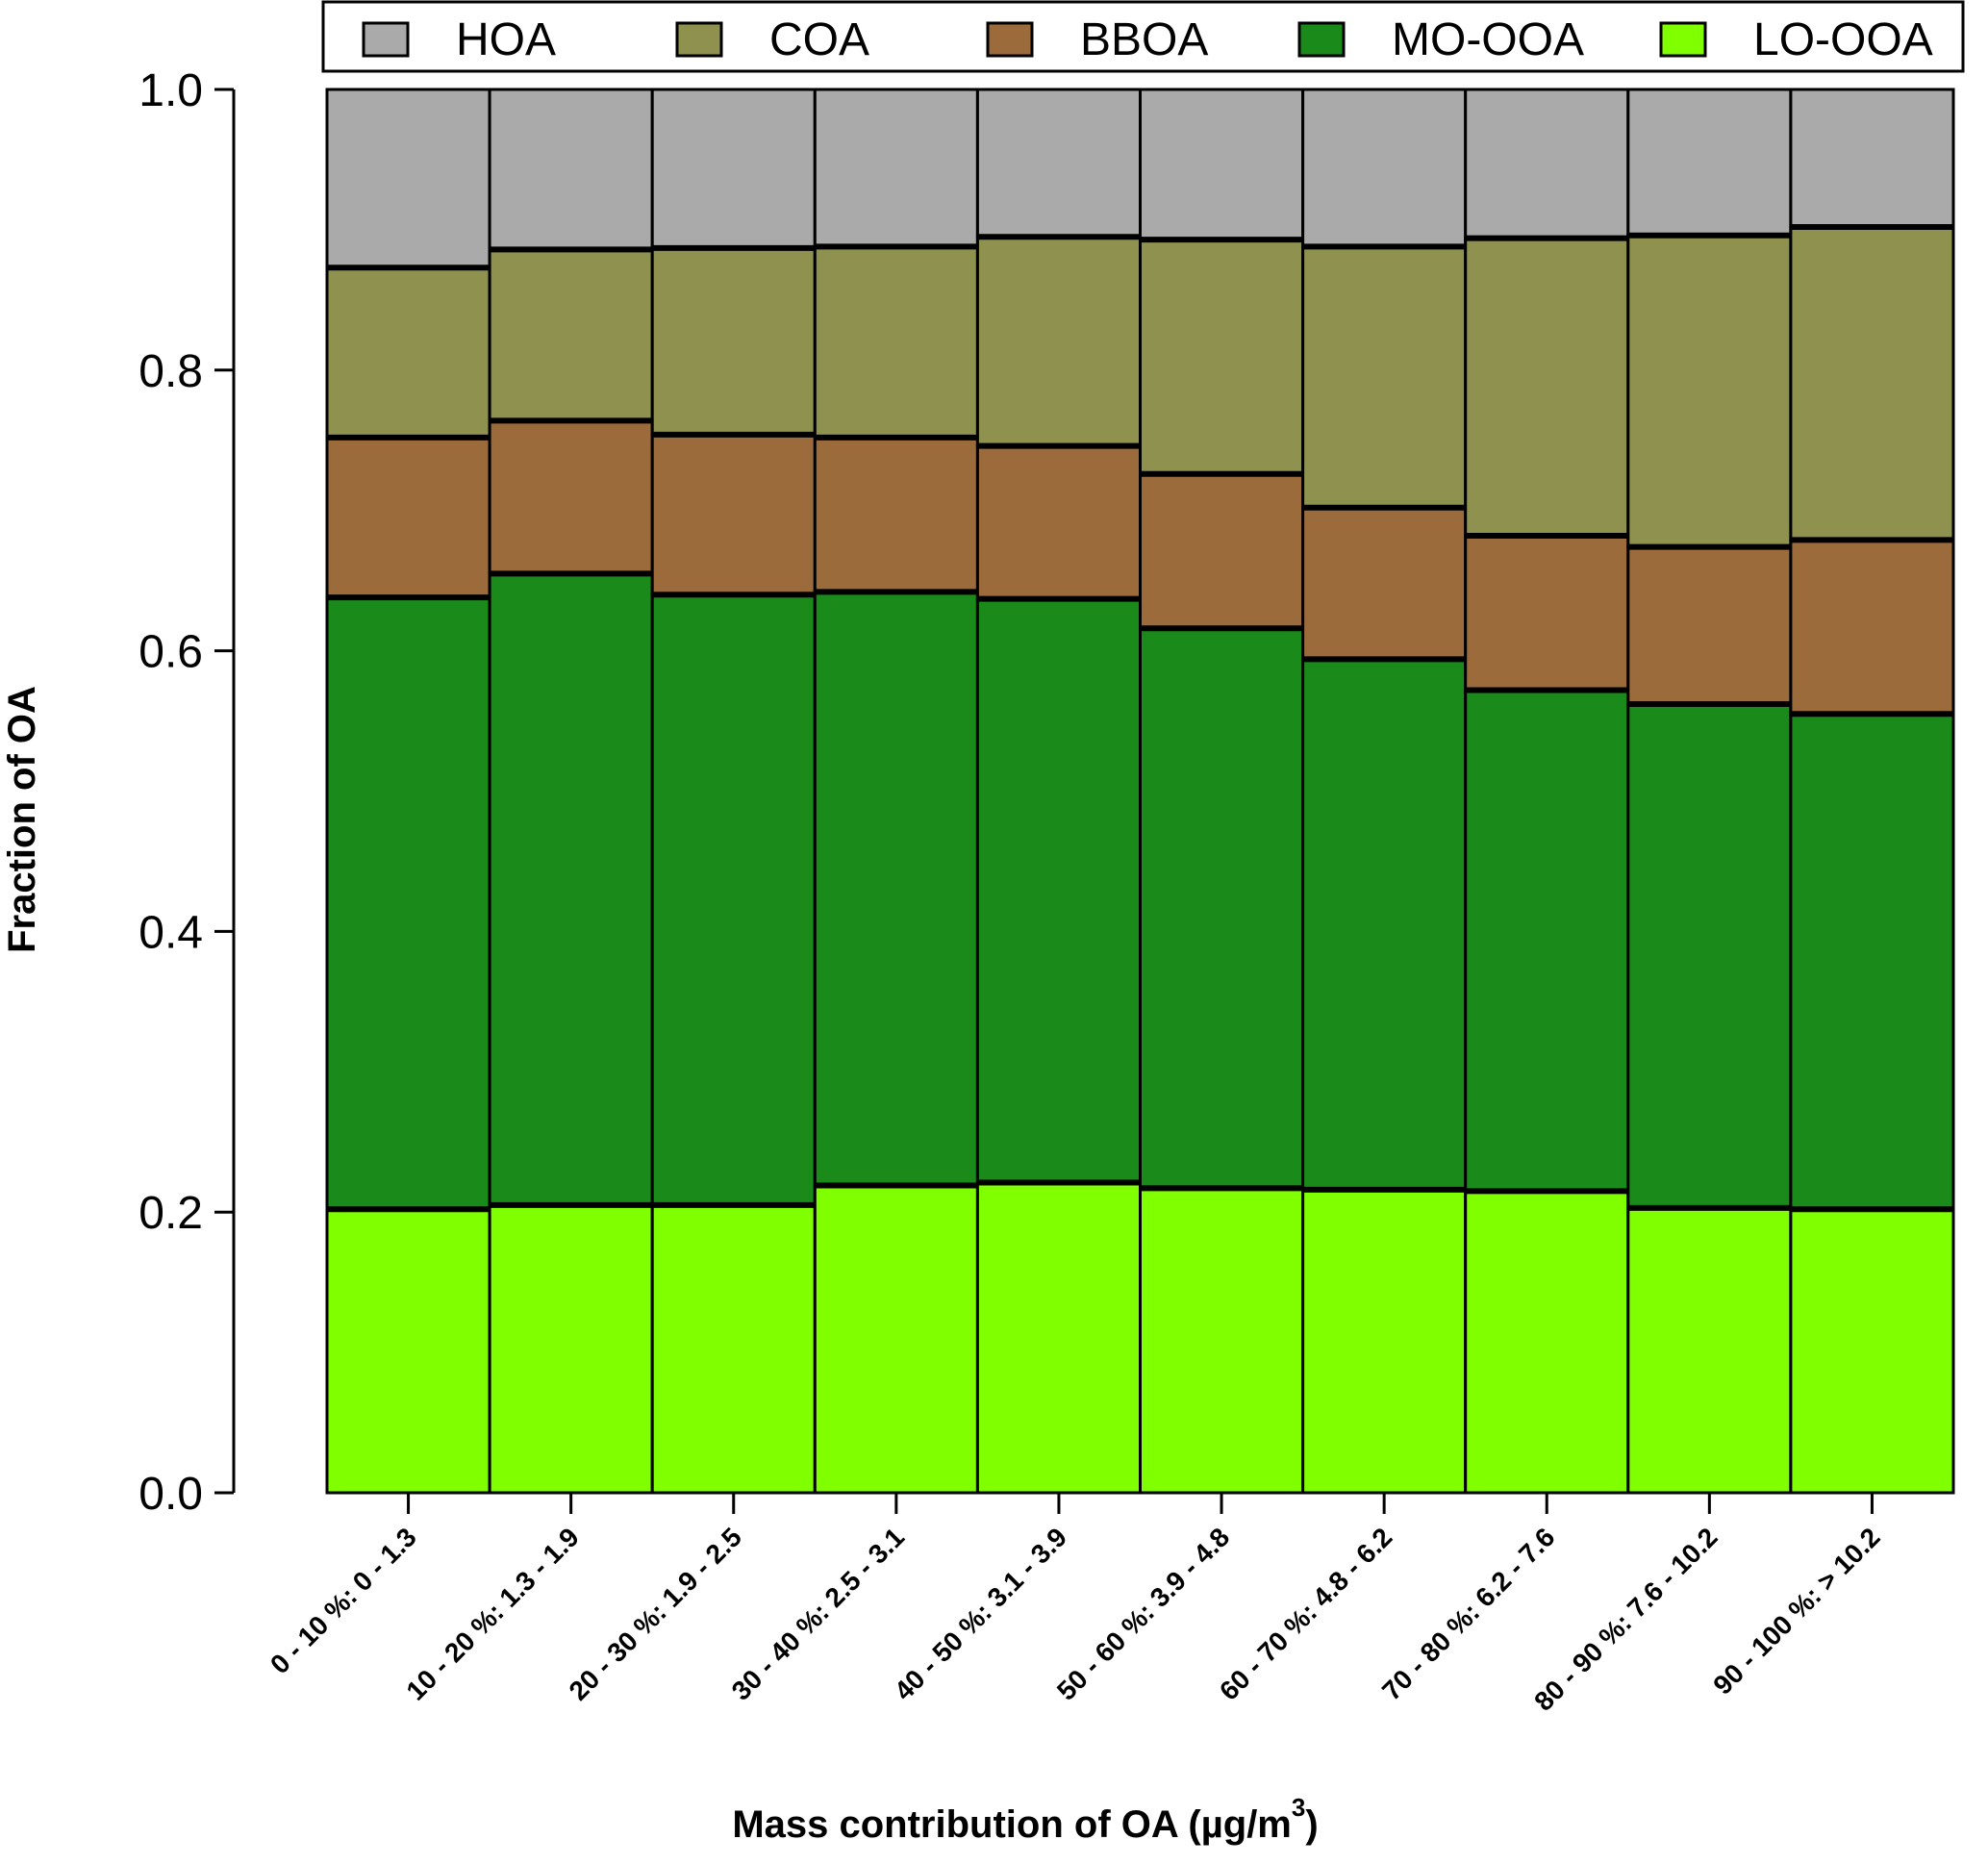 This screenshot has width=1988, height=1865. What do you see at coordinates (1468, 1613) in the screenshot?
I see `x-tick-label: 70 - 80 %: 6.2 - 7.6` at bounding box center [1468, 1613].